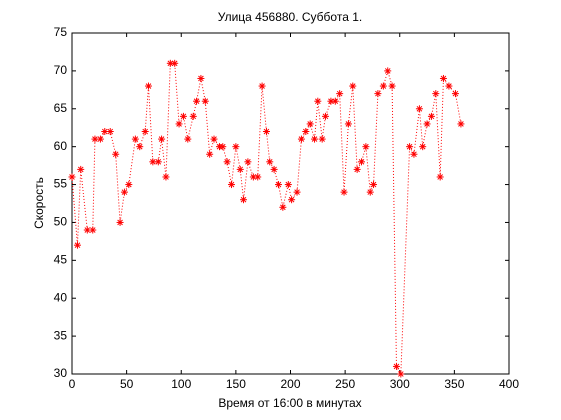  Describe the element at coordinates (61, 373) in the screenshot. I see `y-tick-label: 30` at that location.